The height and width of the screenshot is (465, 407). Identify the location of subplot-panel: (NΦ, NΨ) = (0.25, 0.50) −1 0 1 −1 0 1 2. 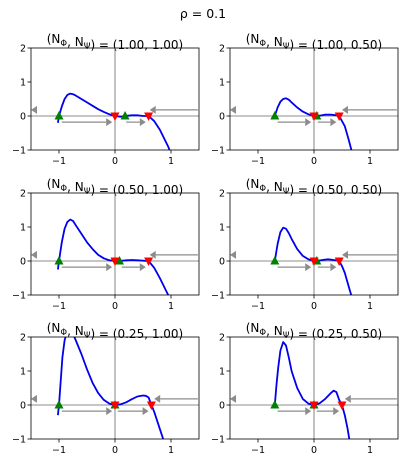
(305, 388).